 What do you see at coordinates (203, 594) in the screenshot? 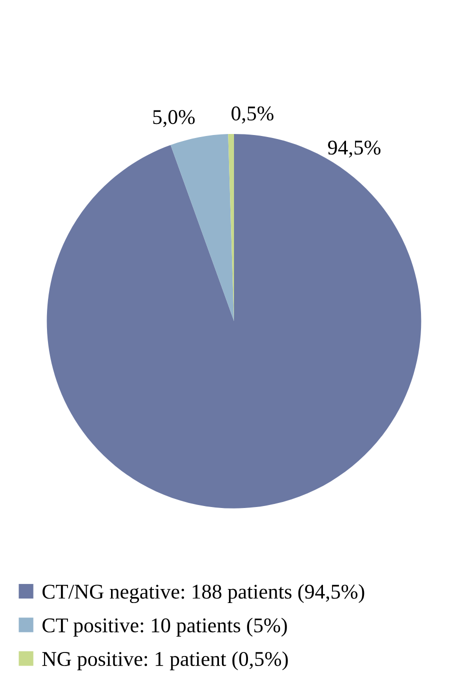
I see `legend-label: CT/NG negative: 188 patients (94,5%)` at bounding box center [203, 594].